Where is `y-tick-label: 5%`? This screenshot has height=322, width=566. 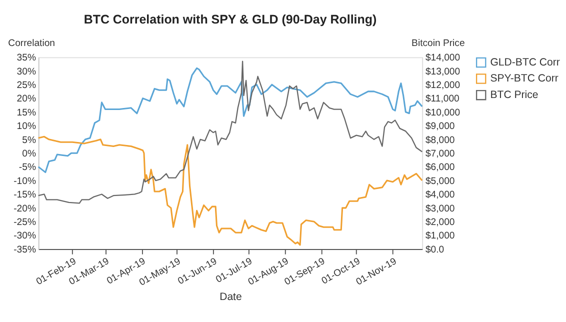 y-tick-label: 5% is located at coordinates (29, 140).